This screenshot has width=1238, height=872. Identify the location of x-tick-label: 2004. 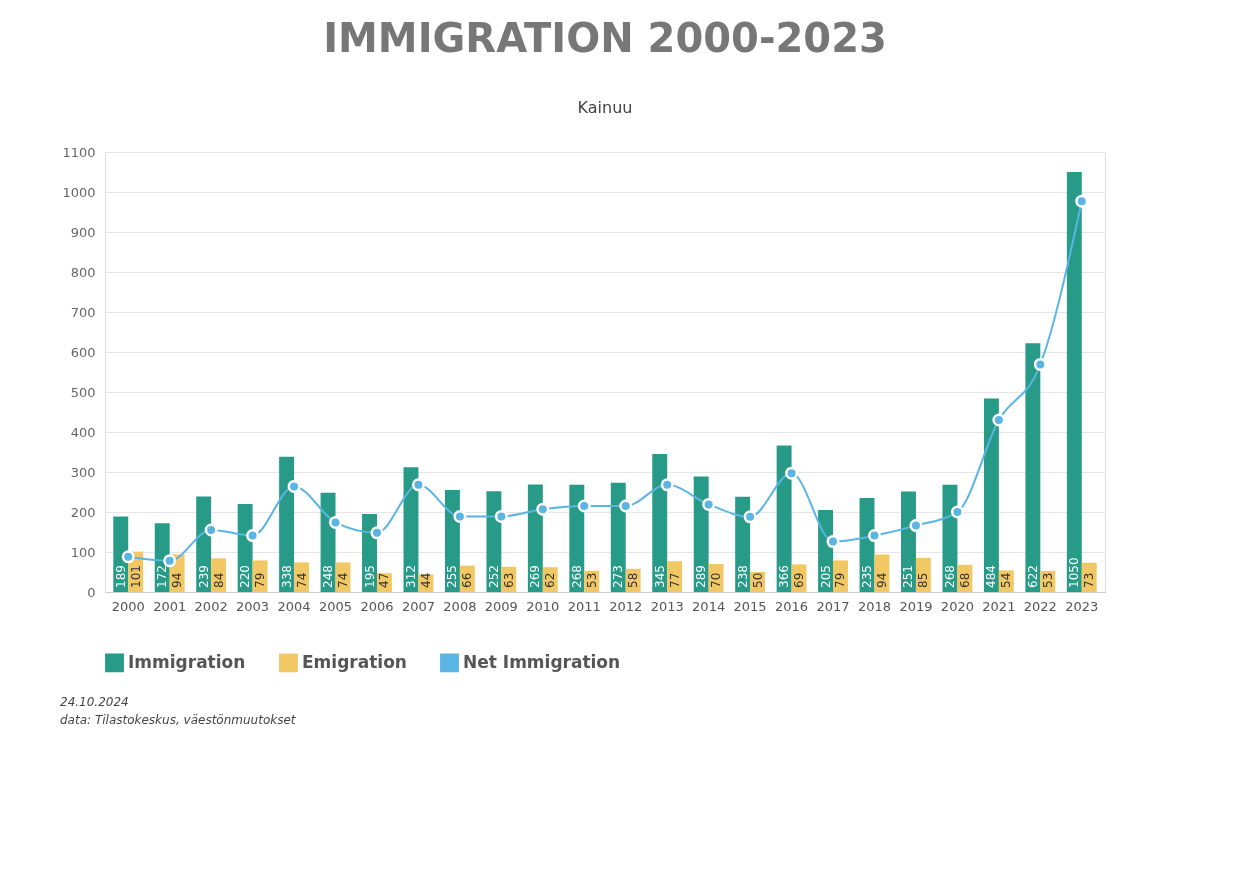
(294, 606).